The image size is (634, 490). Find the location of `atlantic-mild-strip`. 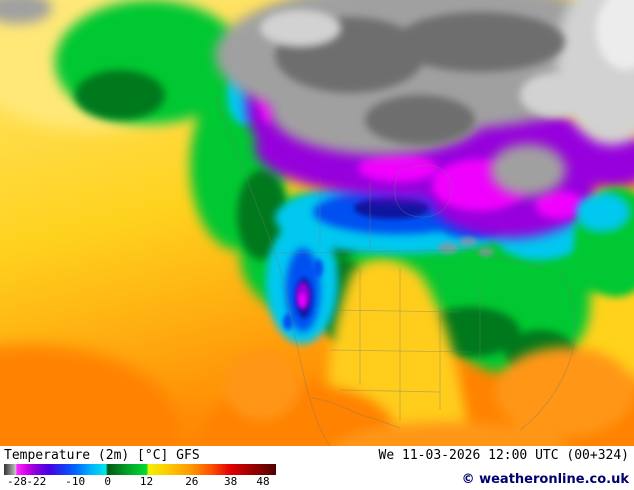

atlantic-mild-strip is located at coordinates (604, 242).